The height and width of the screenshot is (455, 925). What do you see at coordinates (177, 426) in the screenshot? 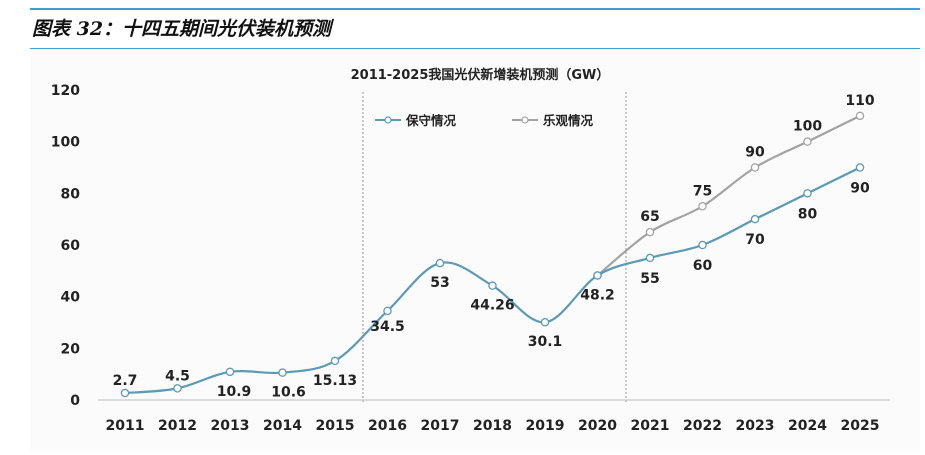
I see `x-tick-label: 2012` at bounding box center [177, 426].